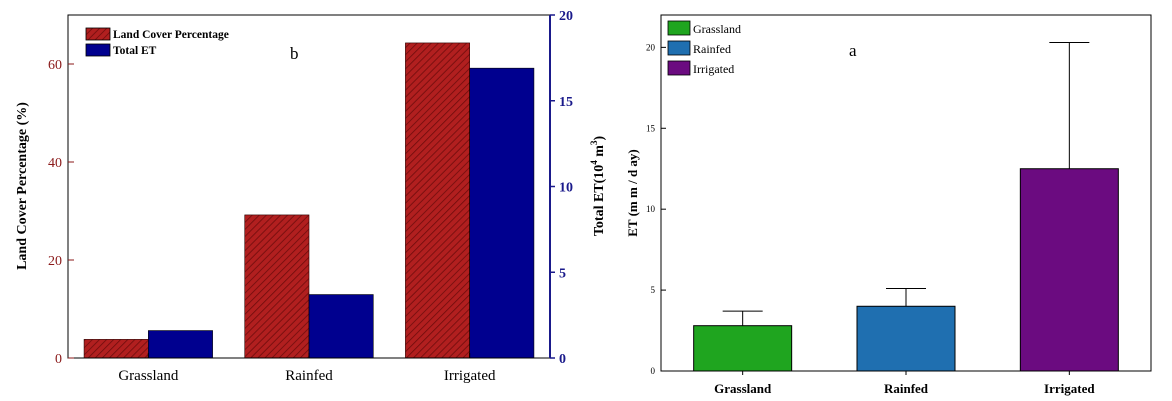  What do you see at coordinates (562, 273) in the screenshot?
I see `y-right-tick-label: 5` at bounding box center [562, 273].